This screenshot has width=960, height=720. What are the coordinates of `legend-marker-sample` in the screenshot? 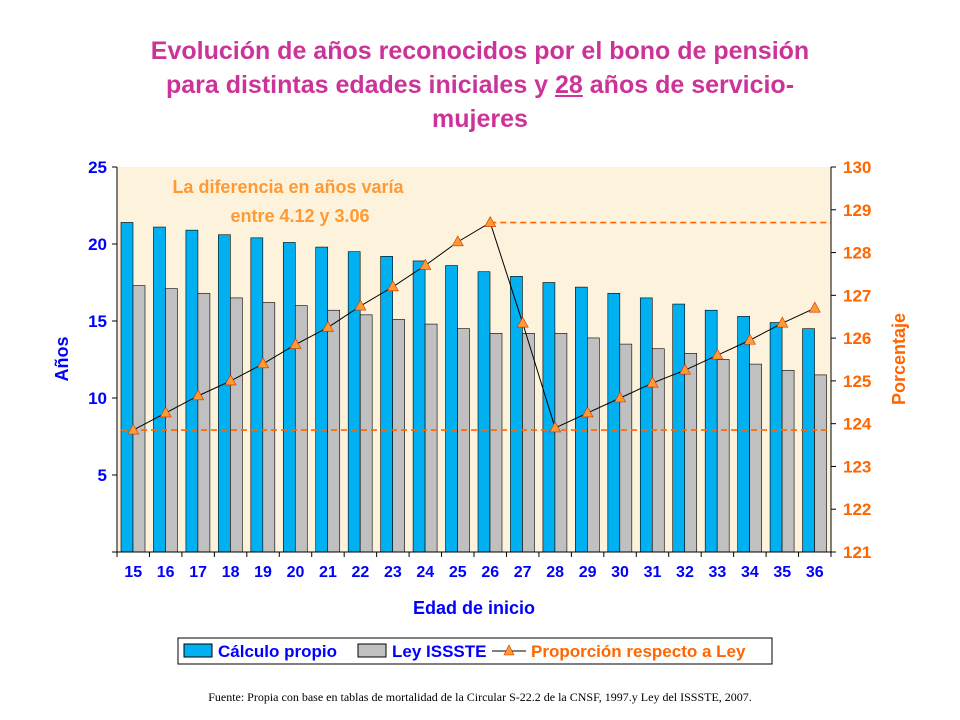 It's located at (509, 650).